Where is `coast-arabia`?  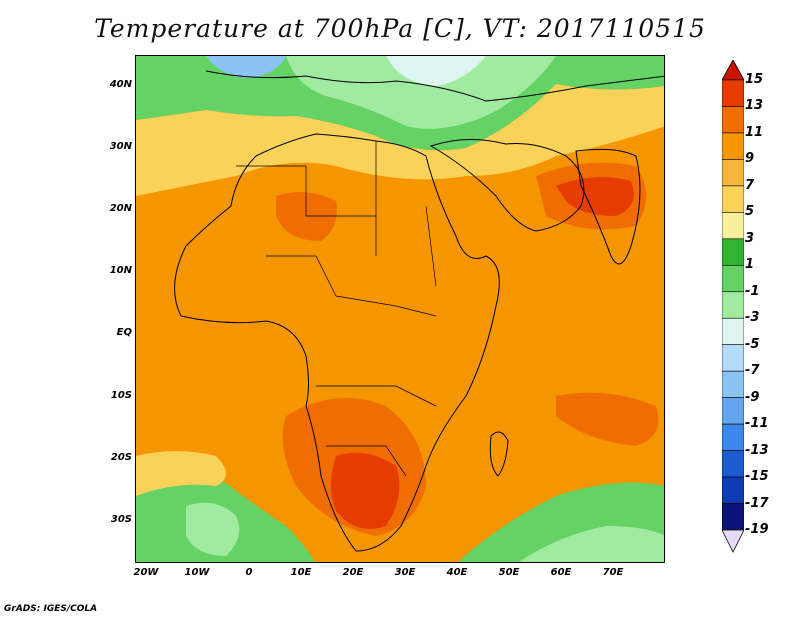
coast-arabia is located at coordinates (507, 185).